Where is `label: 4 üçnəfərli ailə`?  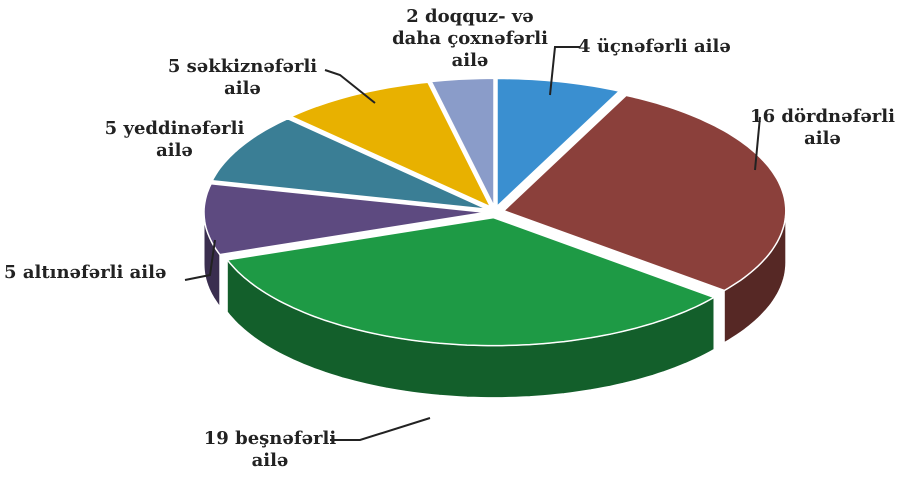 label: 4 üçnəfərli ailə is located at coordinates (654, 46).